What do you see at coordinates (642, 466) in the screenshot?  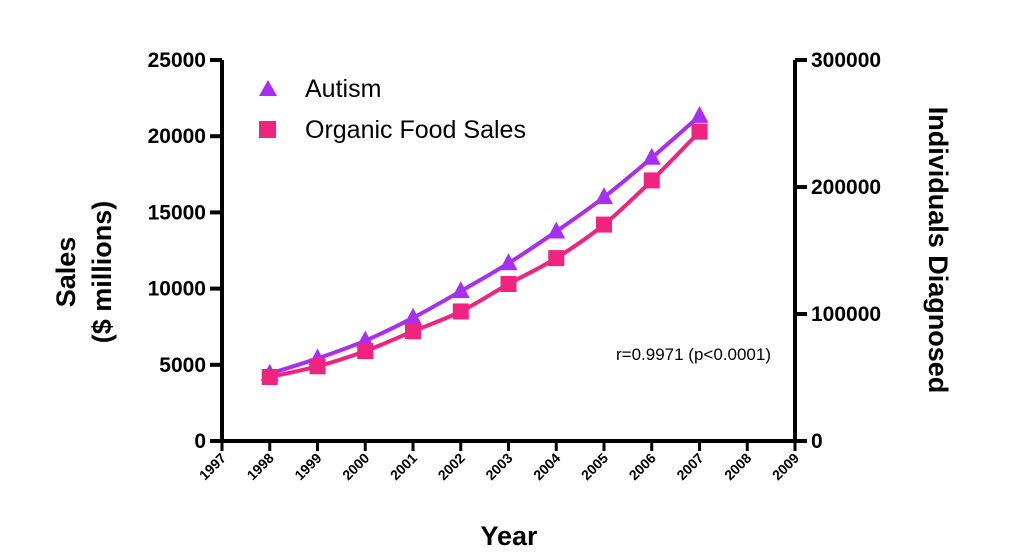 I see `x-tick-label: 2006` at bounding box center [642, 466].